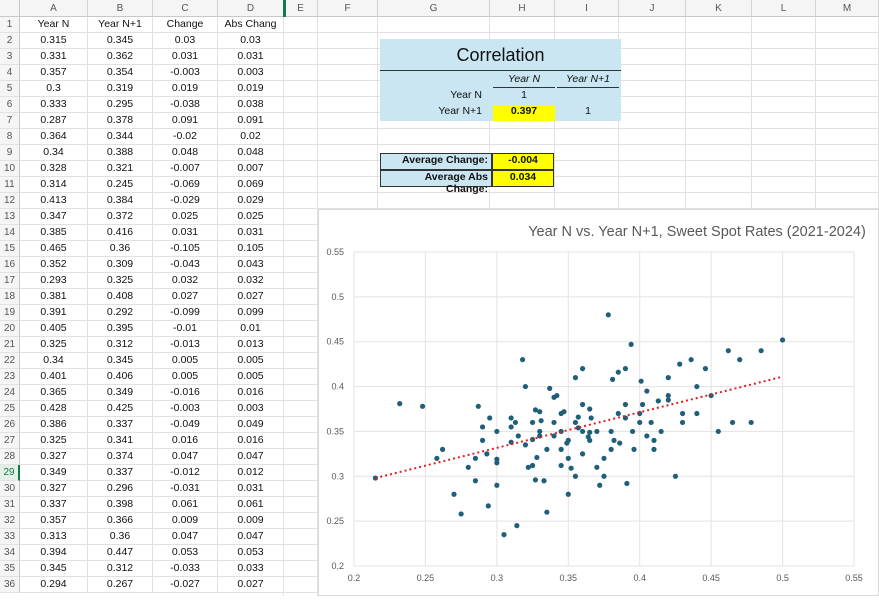 The width and height of the screenshot is (879, 600). Describe the element at coordinates (185, 8) in the screenshot. I see `column-header-c: C` at that location.